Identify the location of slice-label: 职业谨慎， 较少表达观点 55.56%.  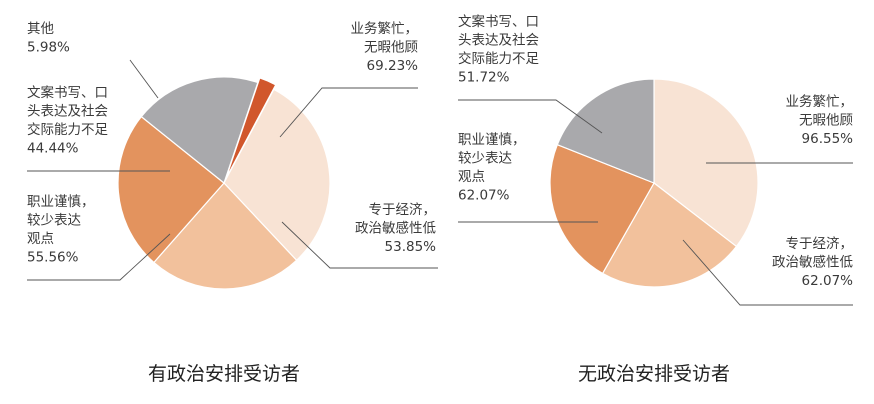
(61, 230).